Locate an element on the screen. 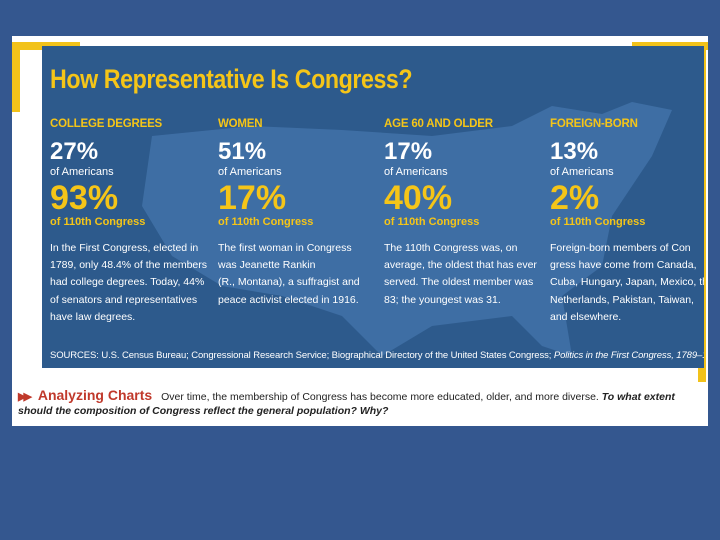 The image size is (720, 540). desc-line: gress have come from Canada, is located at coordinates (623, 265).